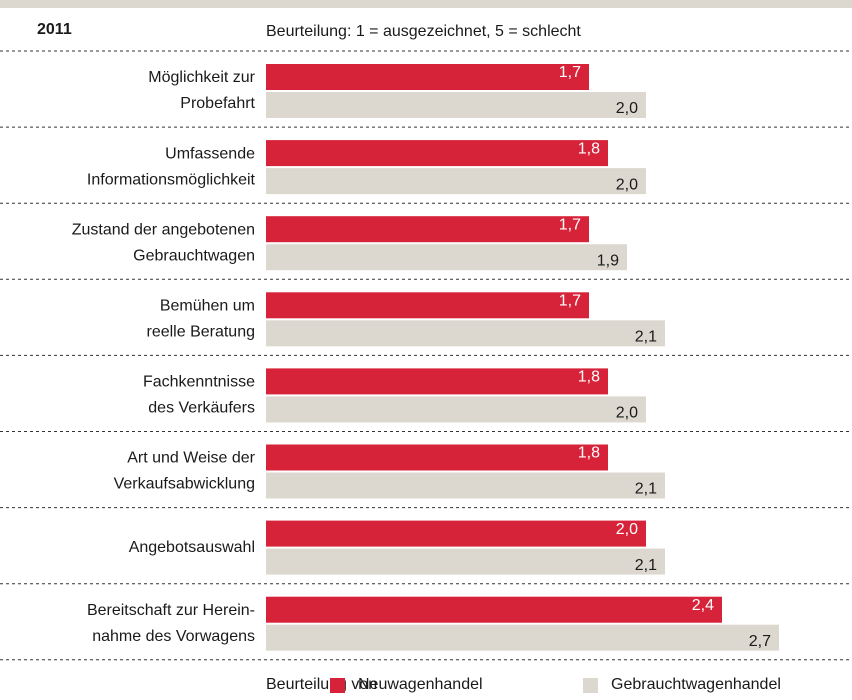 This screenshot has width=852, height=700. I want to click on category-label: Gebrauchtwagen, so click(194, 255).